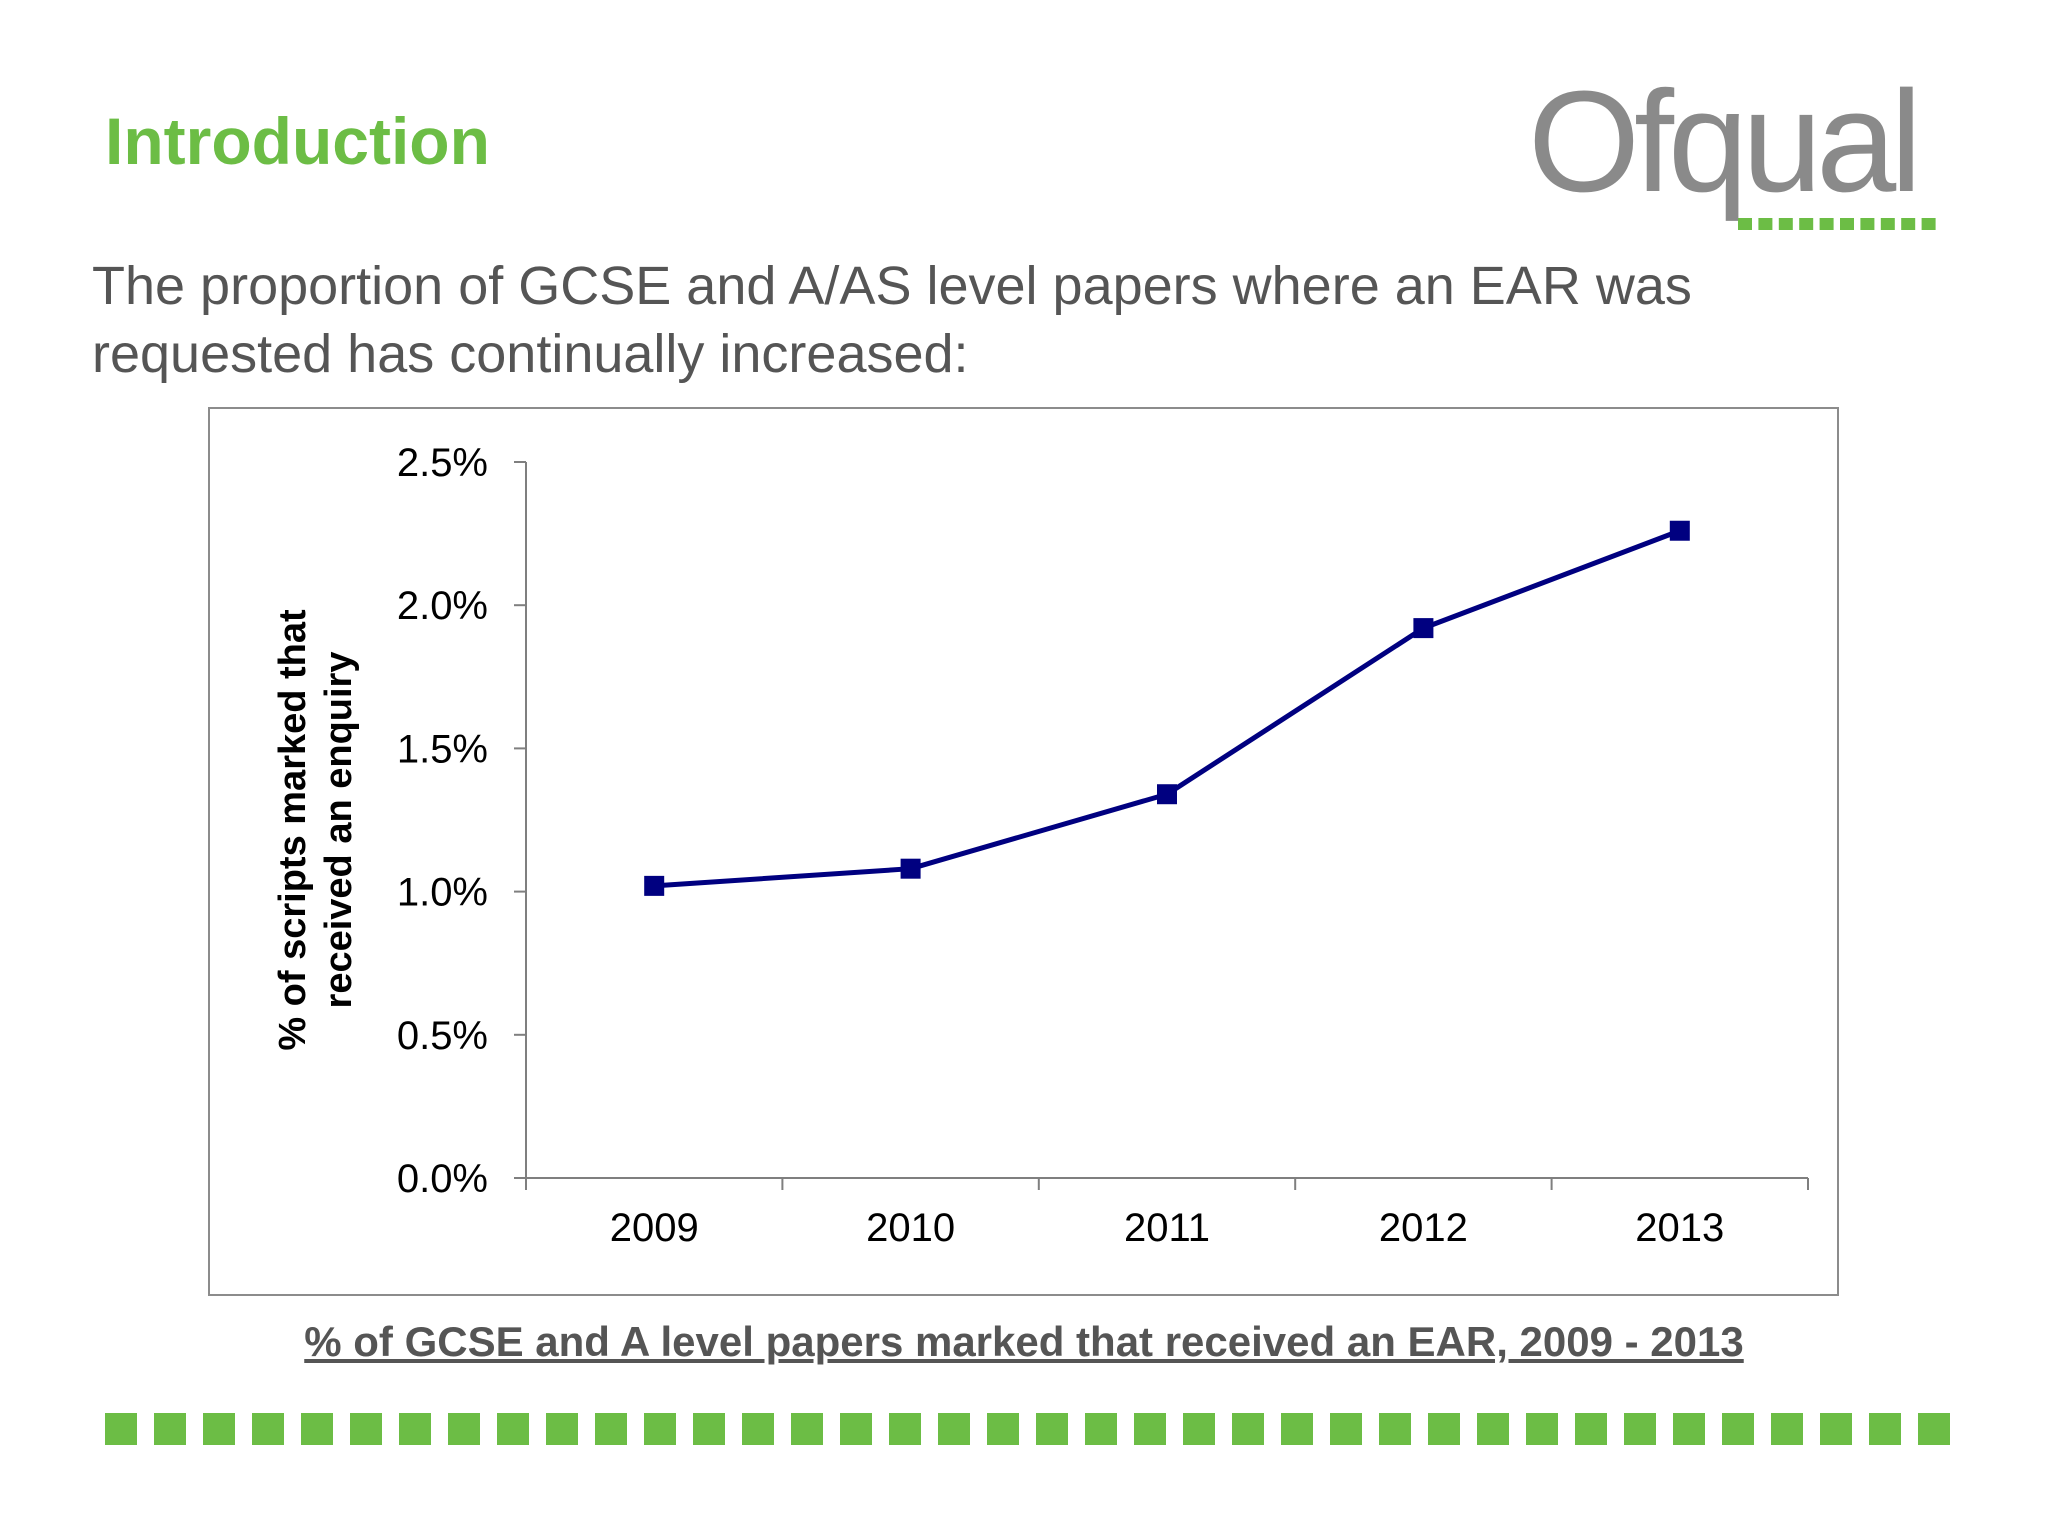  What do you see at coordinates (654, 1228) in the screenshot?
I see `x-tick-label: 2009` at bounding box center [654, 1228].